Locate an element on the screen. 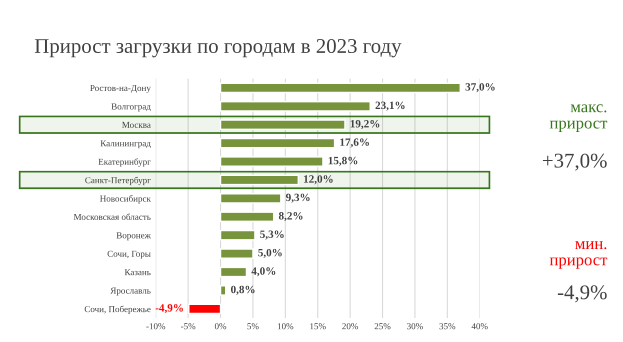 This screenshot has height=342, width=623. y-tick-label: Сочи, Горы is located at coordinates (129, 254).